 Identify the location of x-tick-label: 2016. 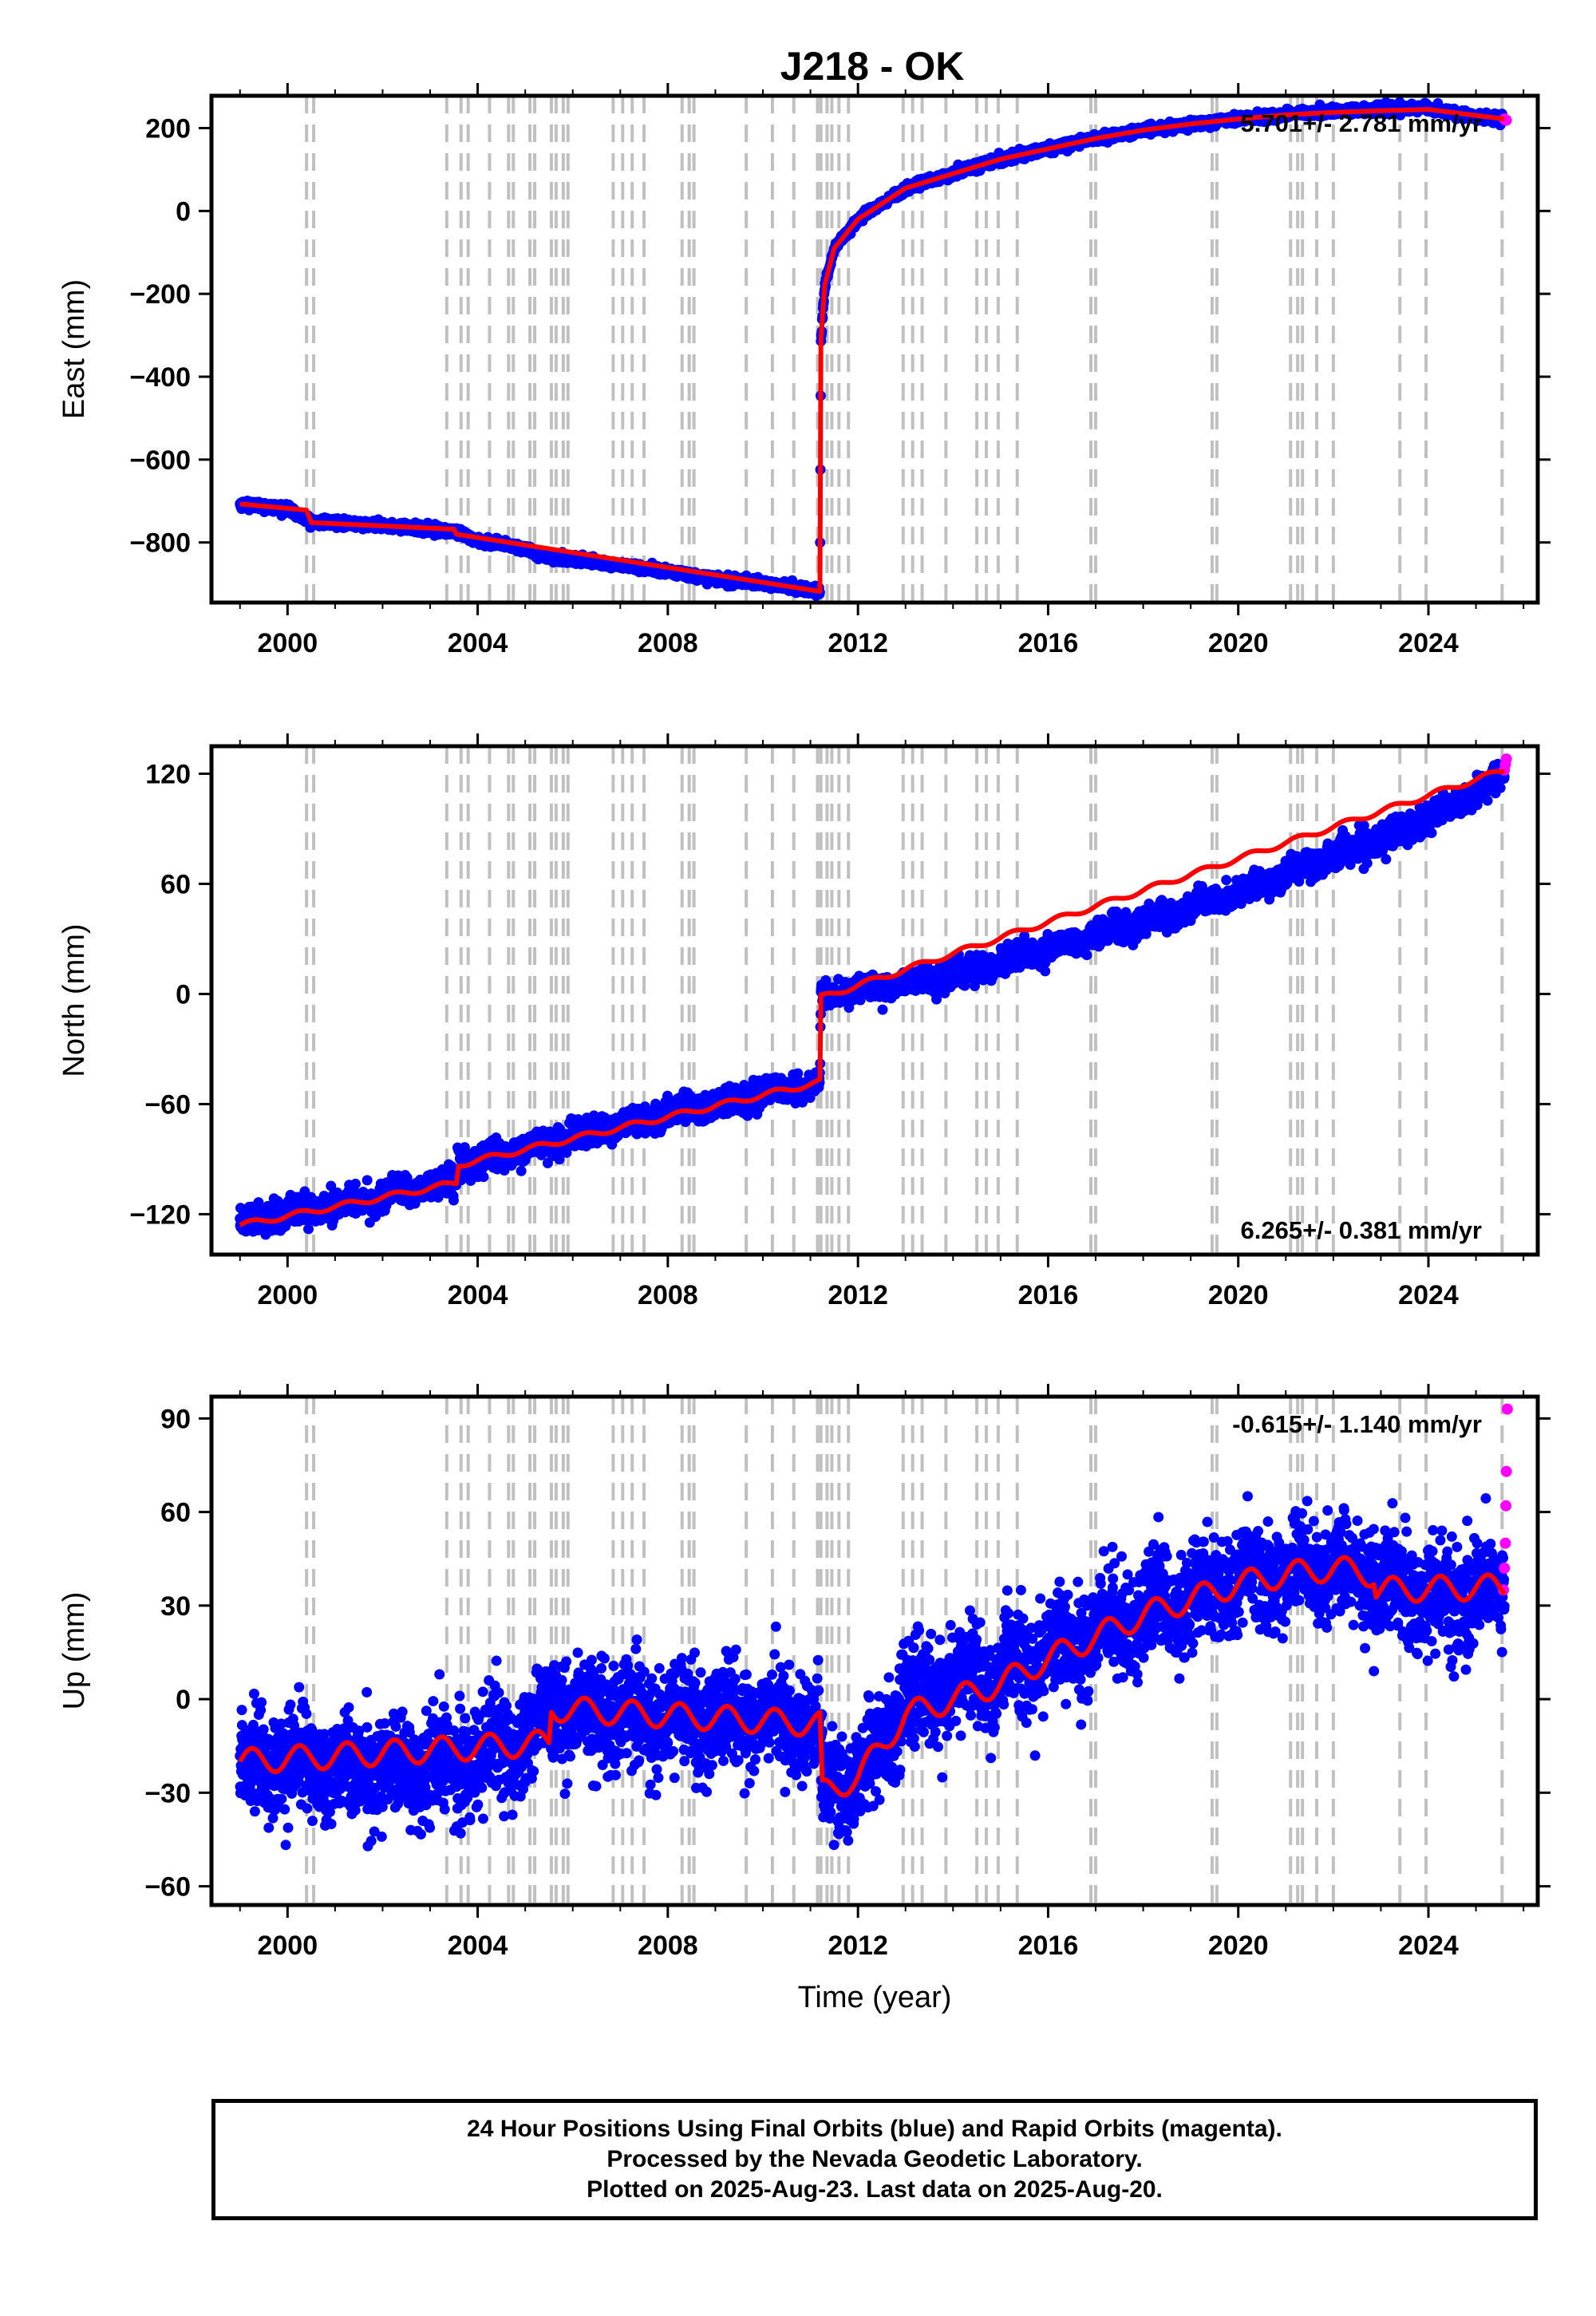
(1048, 643).